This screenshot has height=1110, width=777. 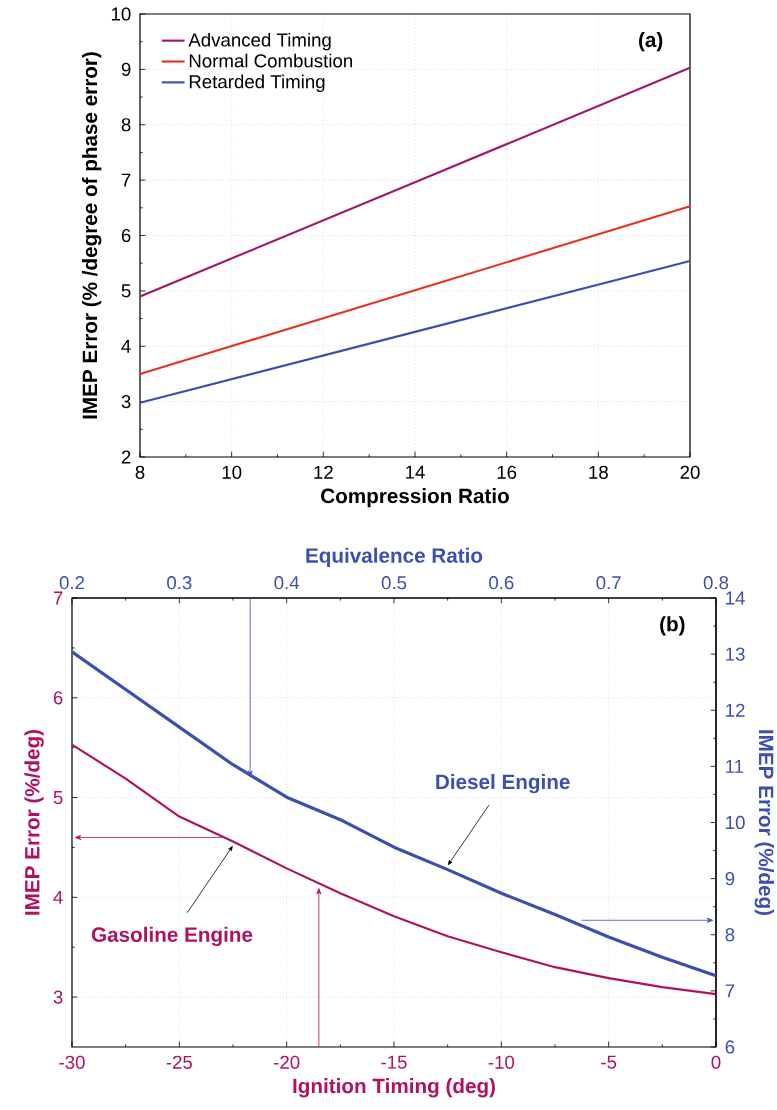 What do you see at coordinates (503, 783) in the screenshot?
I see `text: Diesel Engine` at bounding box center [503, 783].